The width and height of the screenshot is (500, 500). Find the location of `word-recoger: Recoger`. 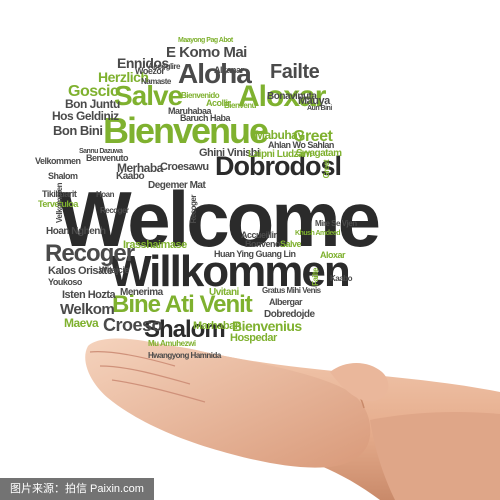

word-recoger: Recoger is located at coordinates (90, 253).